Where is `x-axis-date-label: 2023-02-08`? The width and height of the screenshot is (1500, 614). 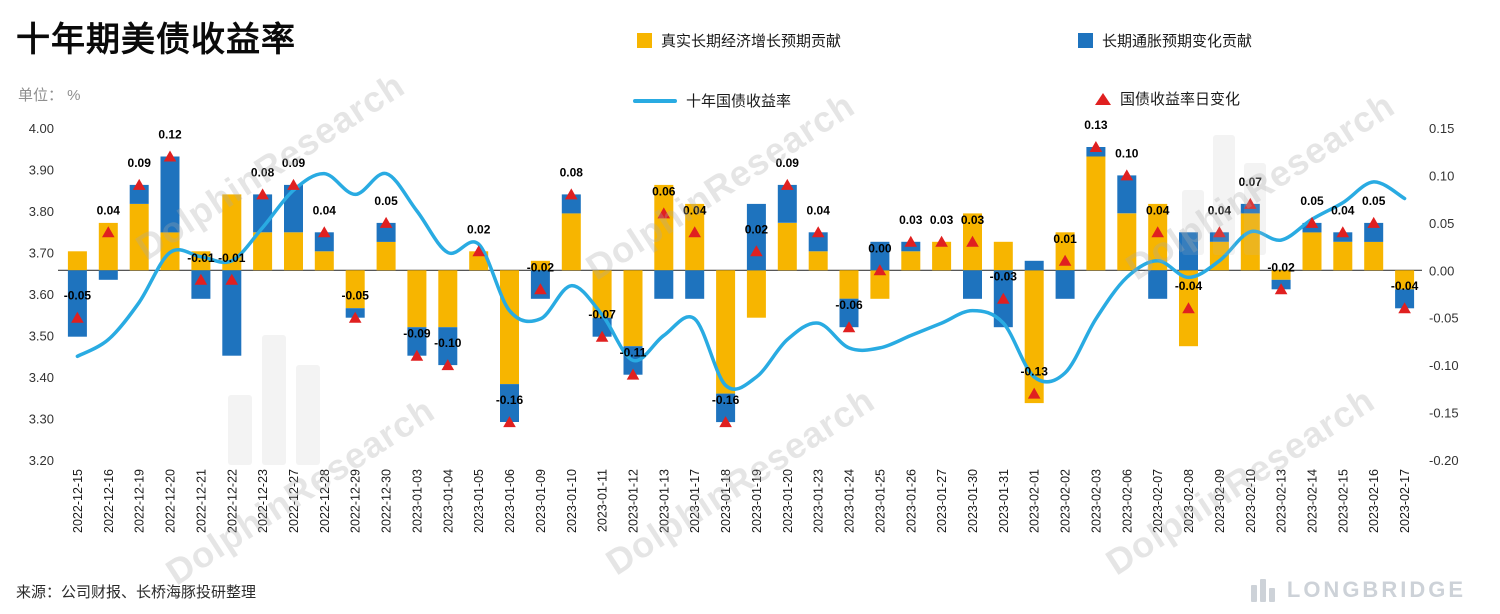
x-axis-date-label: 2023-02-08 is located at coordinates (1189, 501).